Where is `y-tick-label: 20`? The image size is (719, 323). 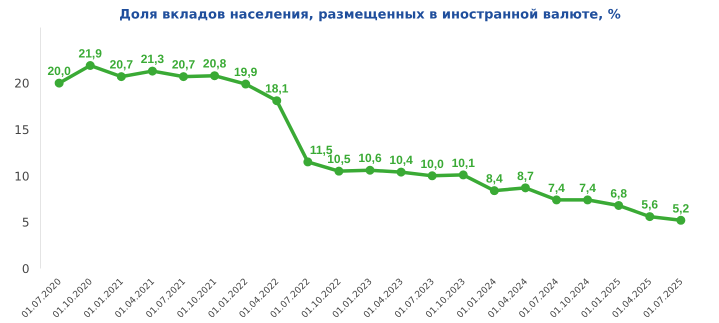
y-tick-label: 20 is located at coordinates (22, 83).